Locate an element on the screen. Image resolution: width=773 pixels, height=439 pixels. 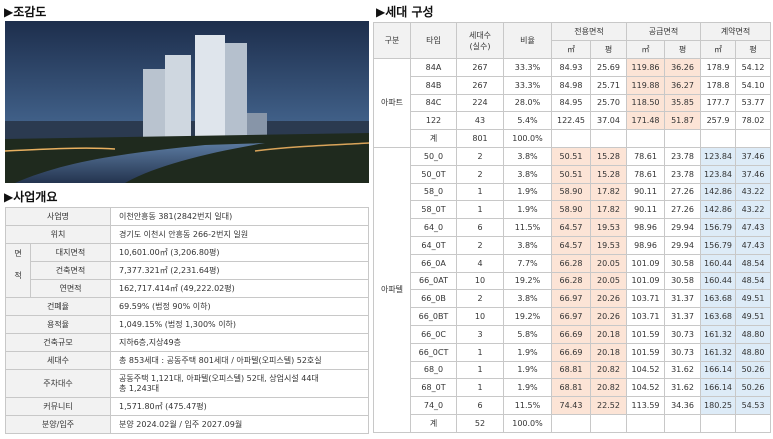
value: 1,571.80㎡ (475.47평) is located at coordinates (239, 406).